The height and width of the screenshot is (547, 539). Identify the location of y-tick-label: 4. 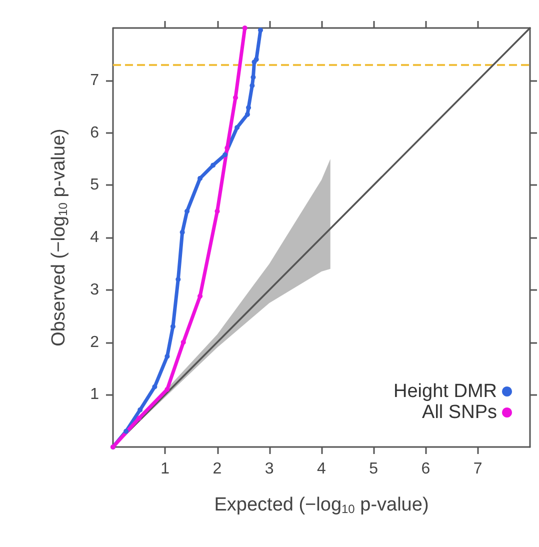
(95, 237).